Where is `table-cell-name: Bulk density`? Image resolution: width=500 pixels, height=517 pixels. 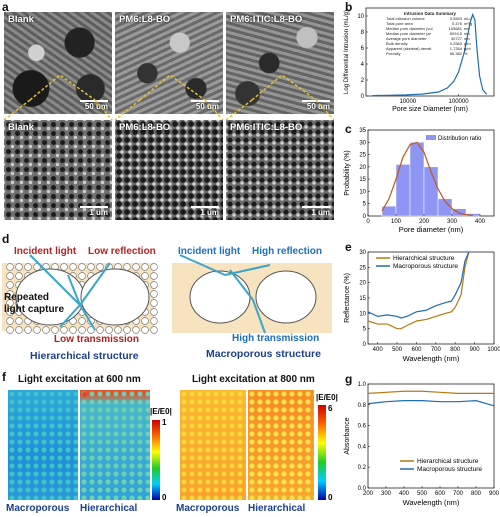
table-cell-name: Bulk density is located at coordinates (397, 43).